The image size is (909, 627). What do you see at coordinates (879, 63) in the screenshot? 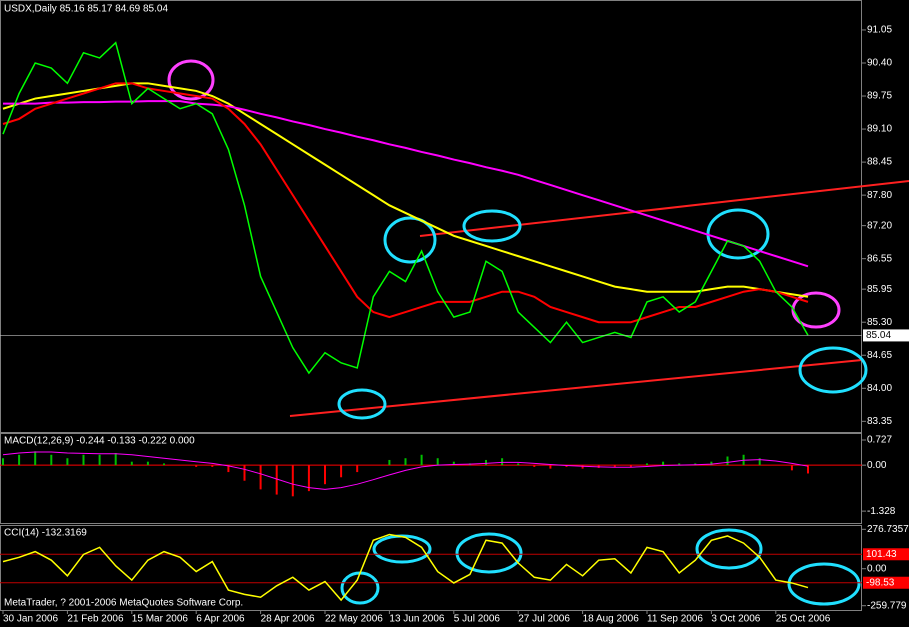
I see `y-tick-label: 90.40` at bounding box center [879, 63].